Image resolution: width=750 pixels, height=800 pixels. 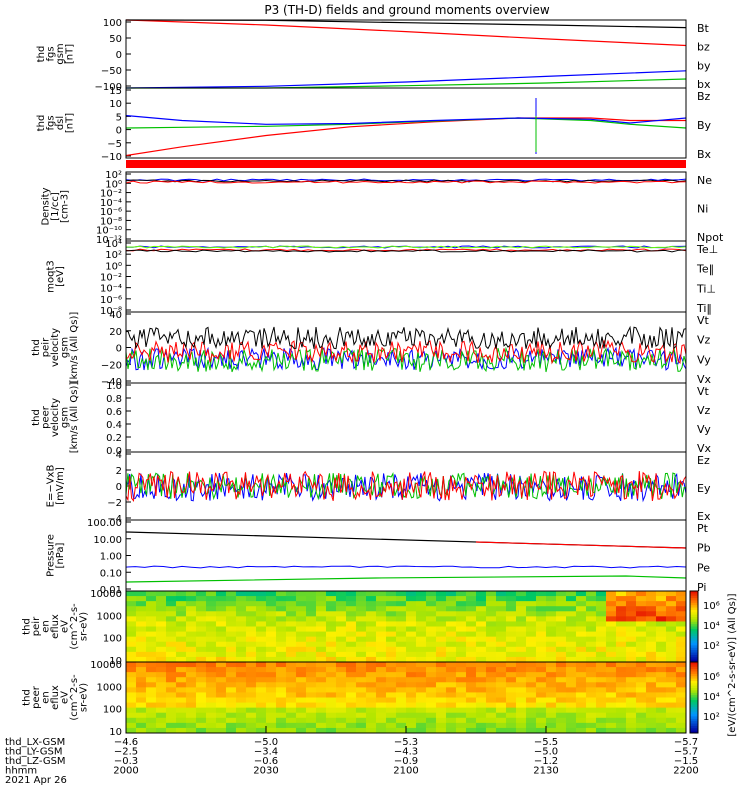 What do you see at coordinates (55, 206) in the screenshot?
I see `panel-3-ylabel-line: [1/cc]` at bounding box center [55, 206].